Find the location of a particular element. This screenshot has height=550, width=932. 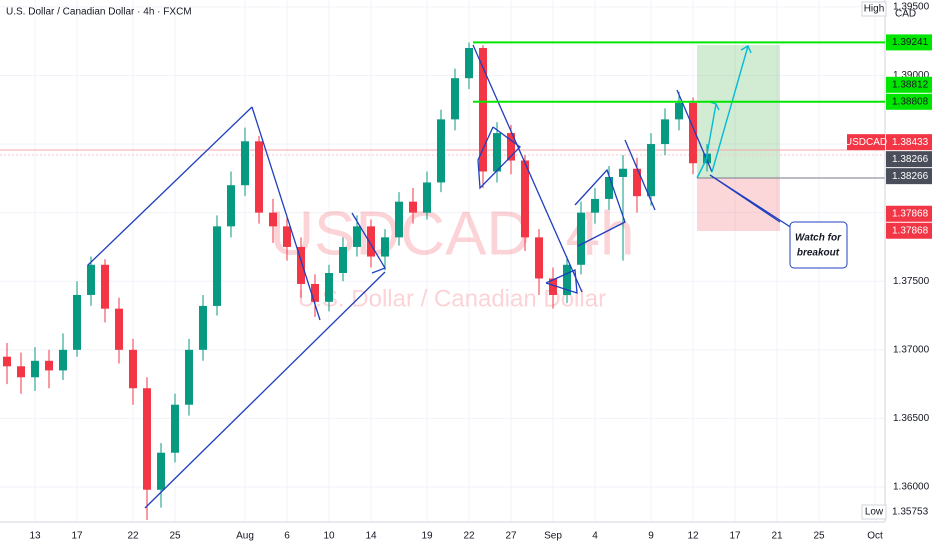

arrow is located at coordinates (730, 109).